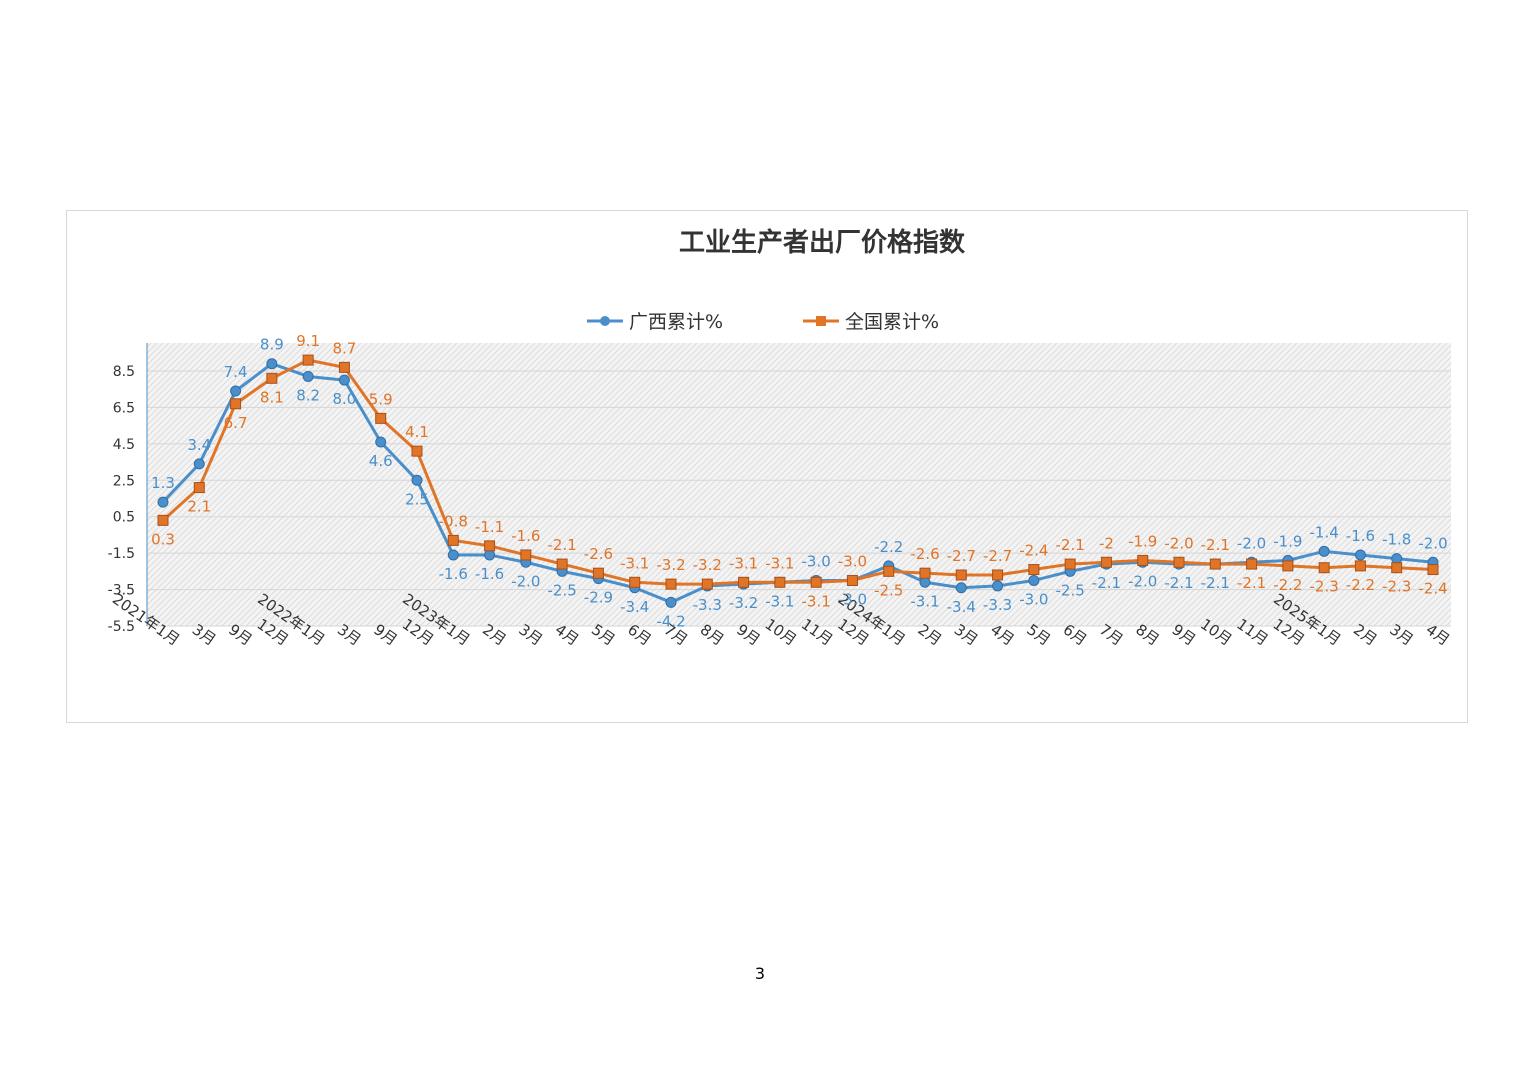  What do you see at coordinates (124, 372) in the screenshot?
I see `y-tick-label: 8.5` at bounding box center [124, 372].